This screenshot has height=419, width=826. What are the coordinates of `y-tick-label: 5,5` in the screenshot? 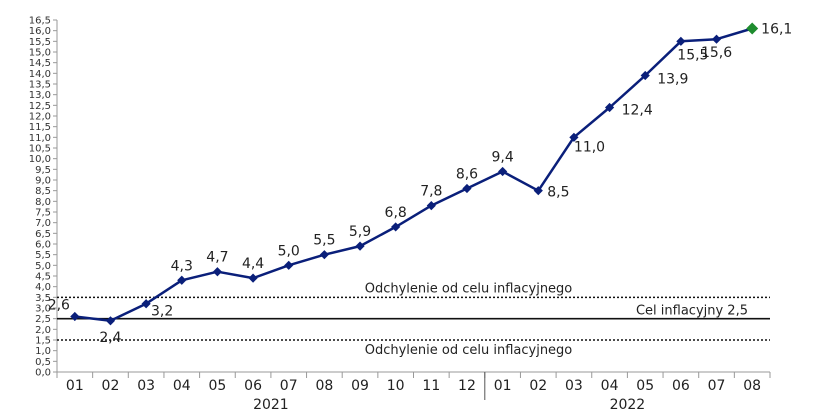 It's located at (43, 255).